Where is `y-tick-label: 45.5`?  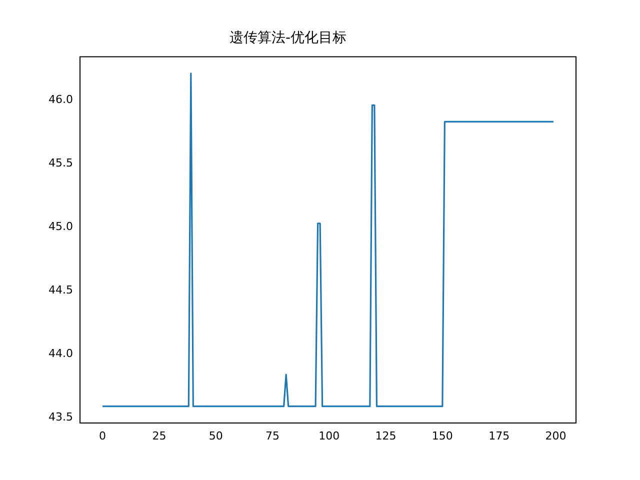 y-tick-label: 45.5 is located at coordinates (60, 163).